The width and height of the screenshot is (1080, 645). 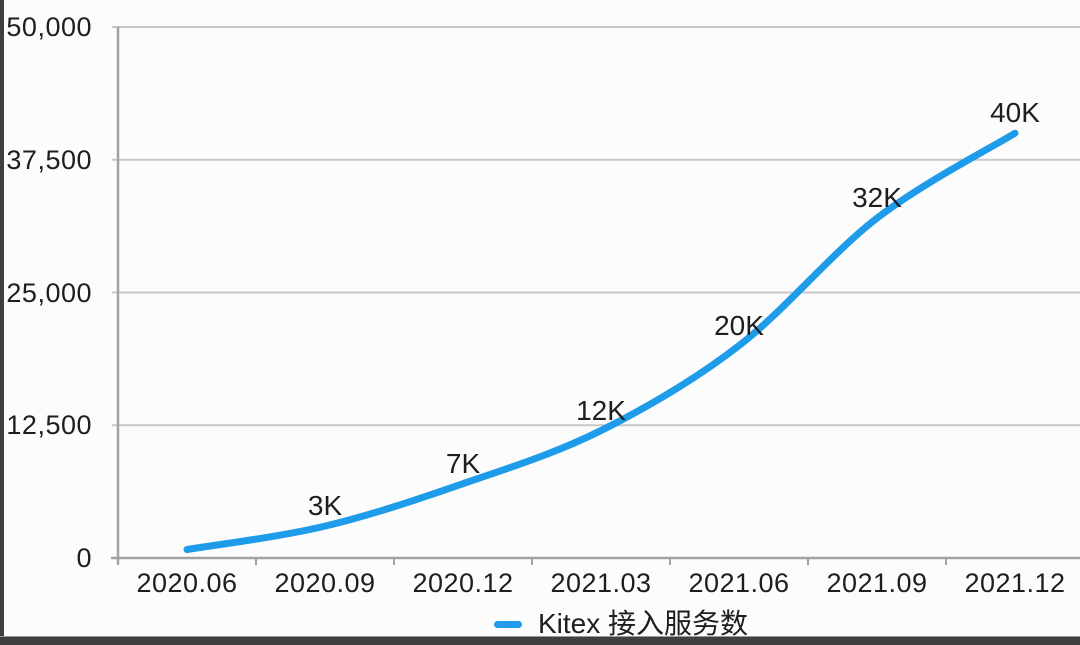 What do you see at coordinates (49, 292) in the screenshot?
I see `y-axis-tick-label: 25,000` at bounding box center [49, 292].